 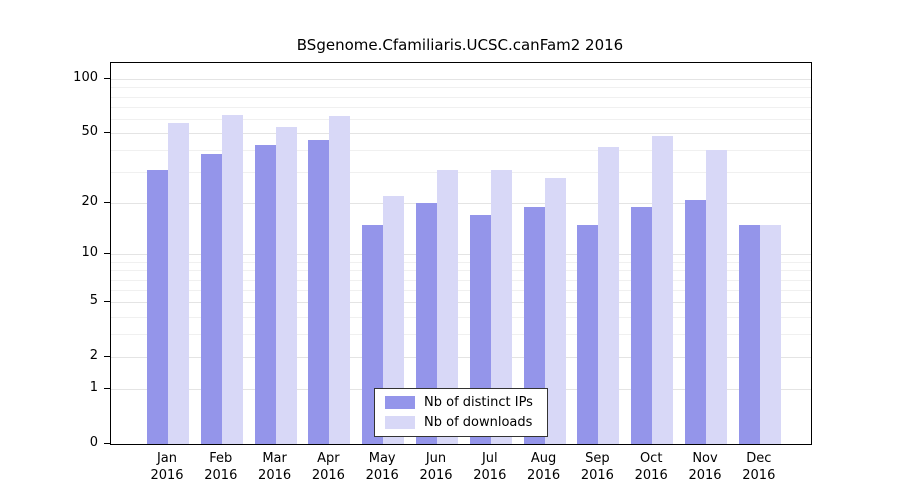 I want to click on bar-distinct-ips-jun, so click(x=426, y=323).